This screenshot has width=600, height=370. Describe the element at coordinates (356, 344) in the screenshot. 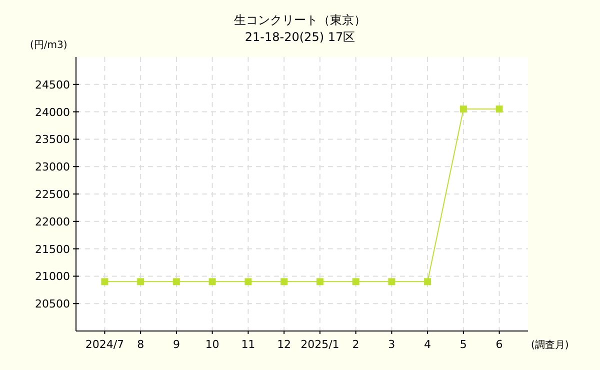

I see `x-tick-label: 2` at that location.